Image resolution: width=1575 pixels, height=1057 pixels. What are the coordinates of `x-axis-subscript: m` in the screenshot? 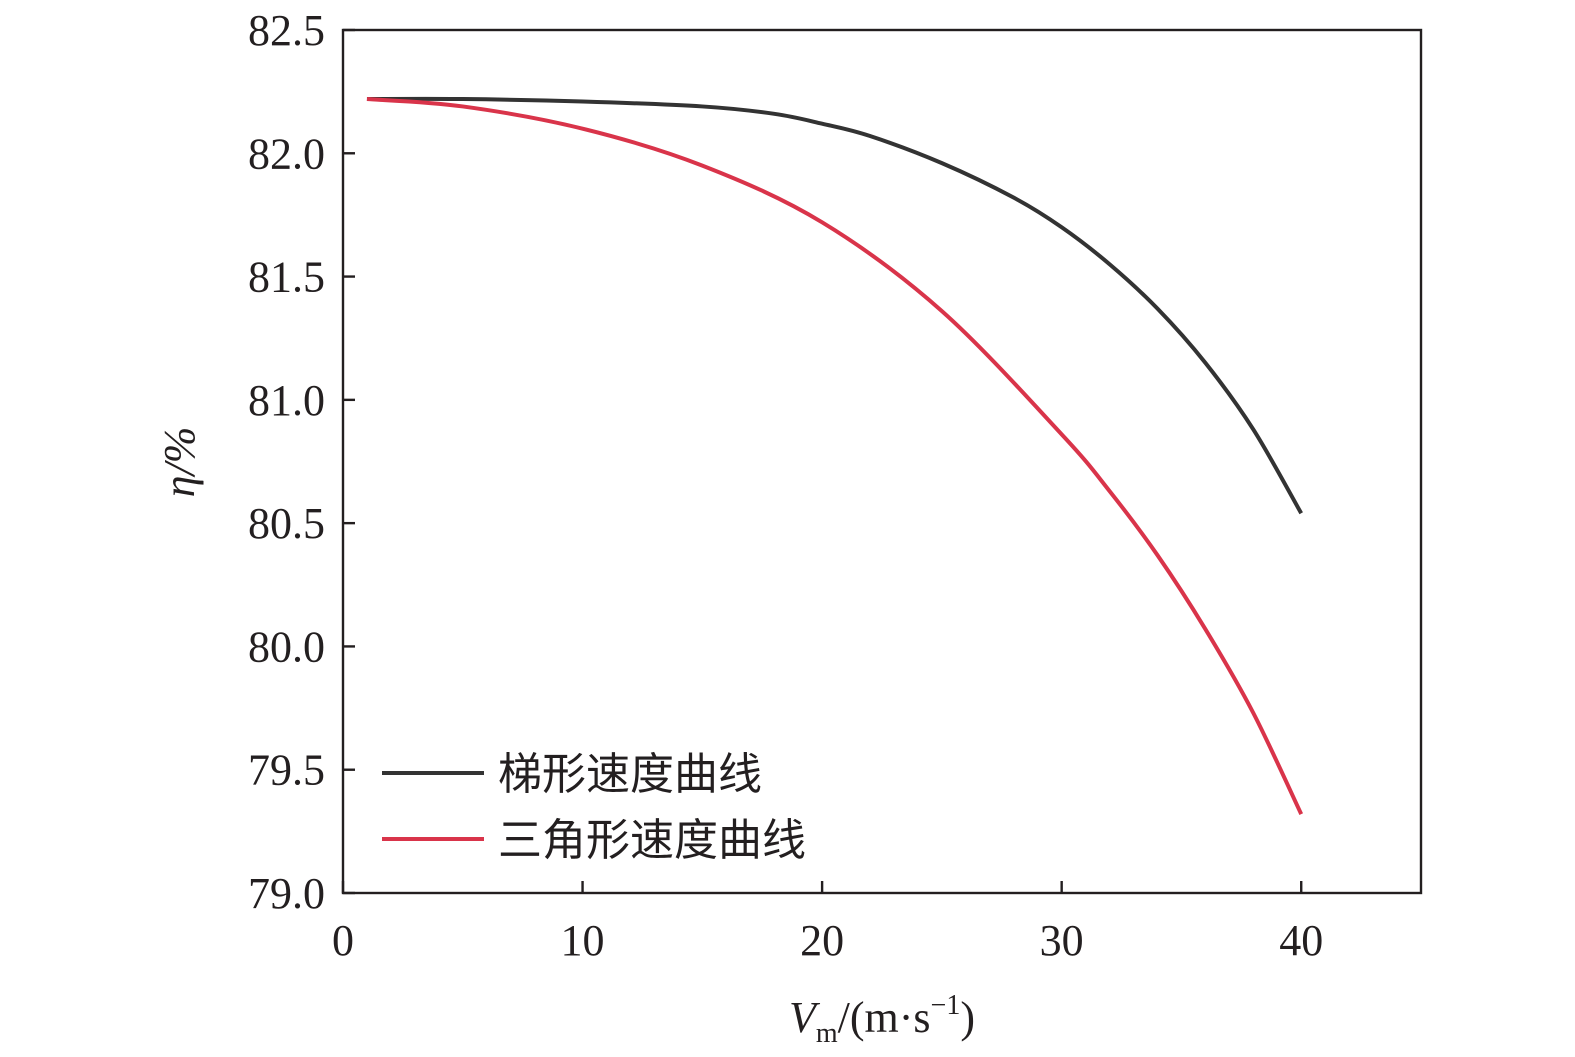 It's located at (827, 1033).